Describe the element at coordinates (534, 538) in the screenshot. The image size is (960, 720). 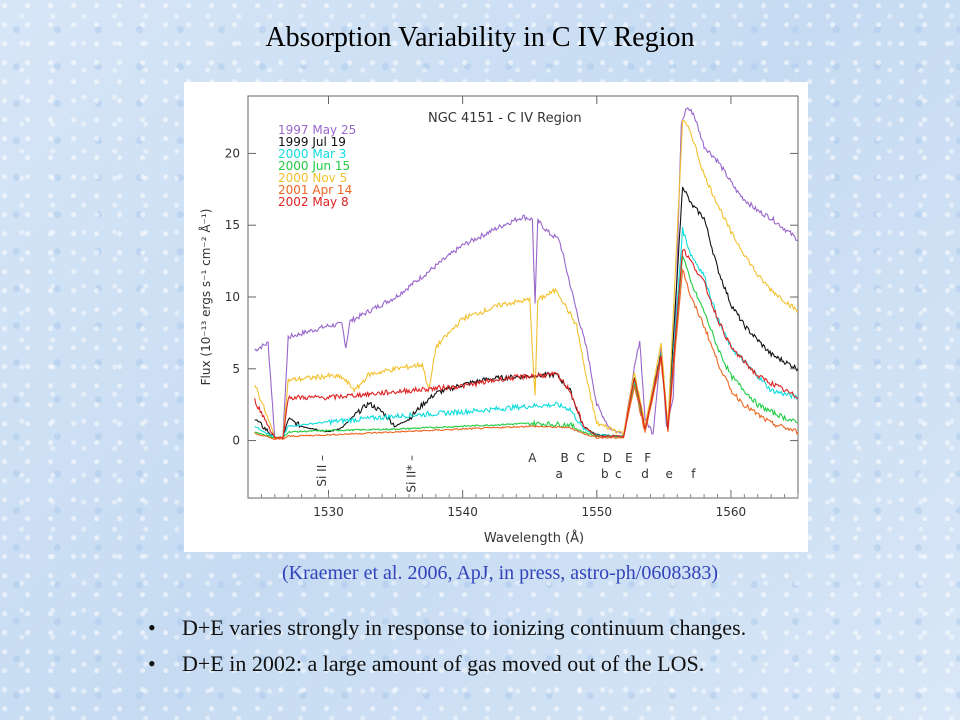
I see `x-axis-label: Wavelength (Å)` at that location.